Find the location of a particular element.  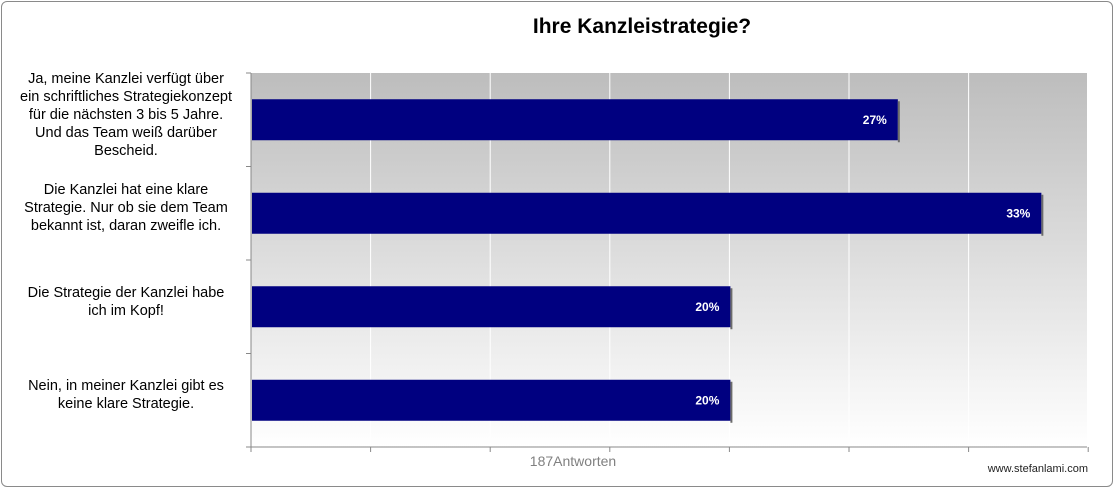

footer-credit: www.stefanlami.com is located at coordinates (1037, 469).